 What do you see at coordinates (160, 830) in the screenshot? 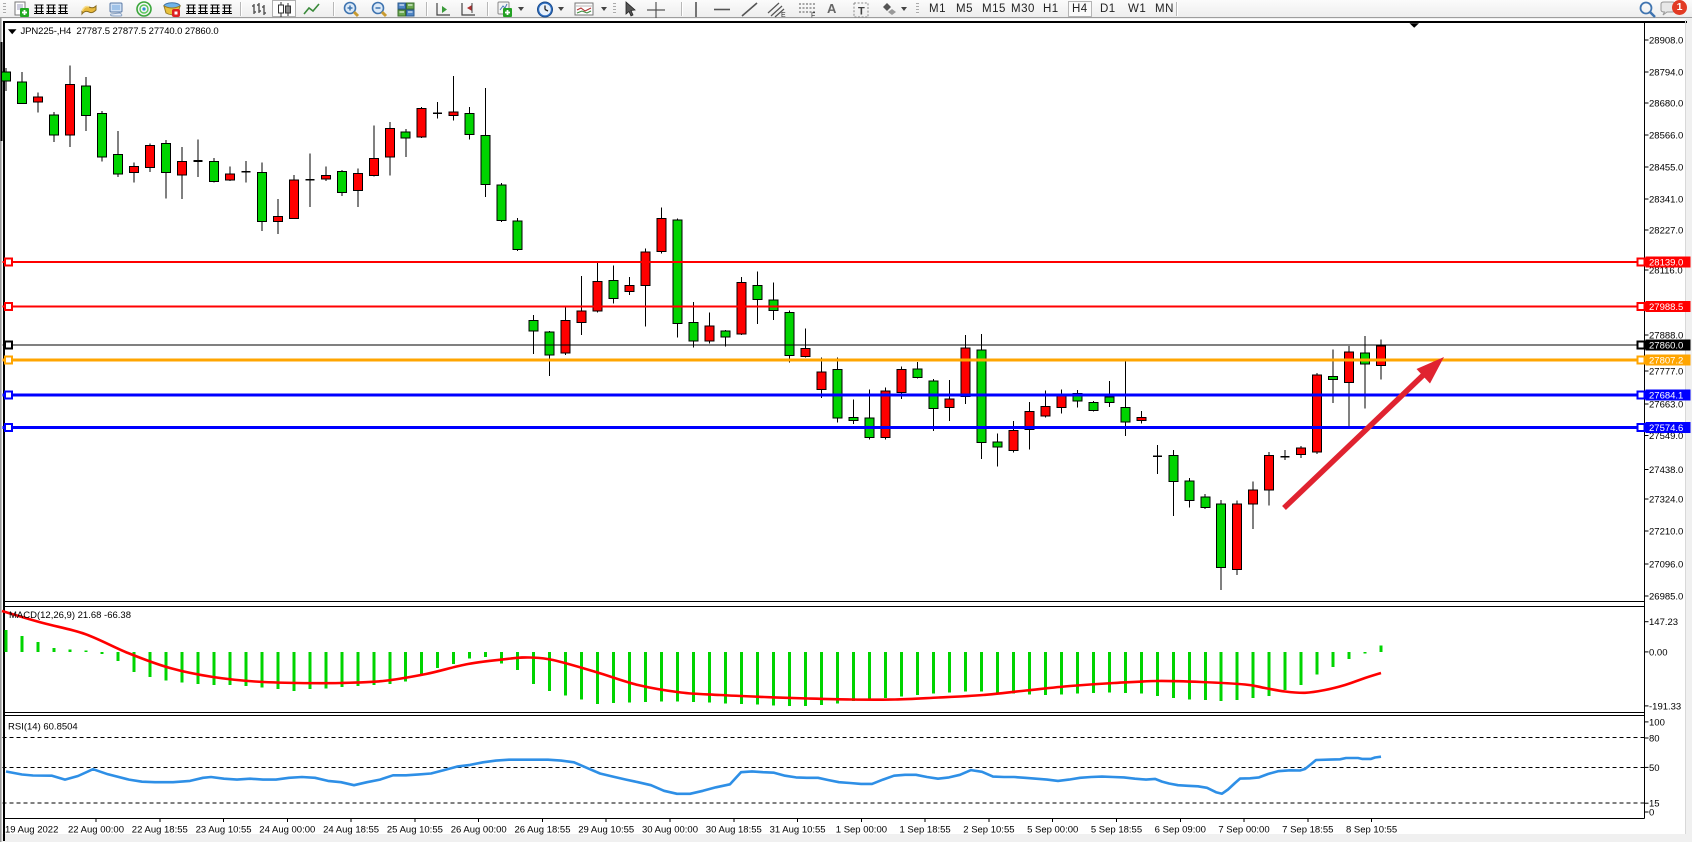
I see `svg-text: 22 Aug 18:55` at bounding box center [160, 830].